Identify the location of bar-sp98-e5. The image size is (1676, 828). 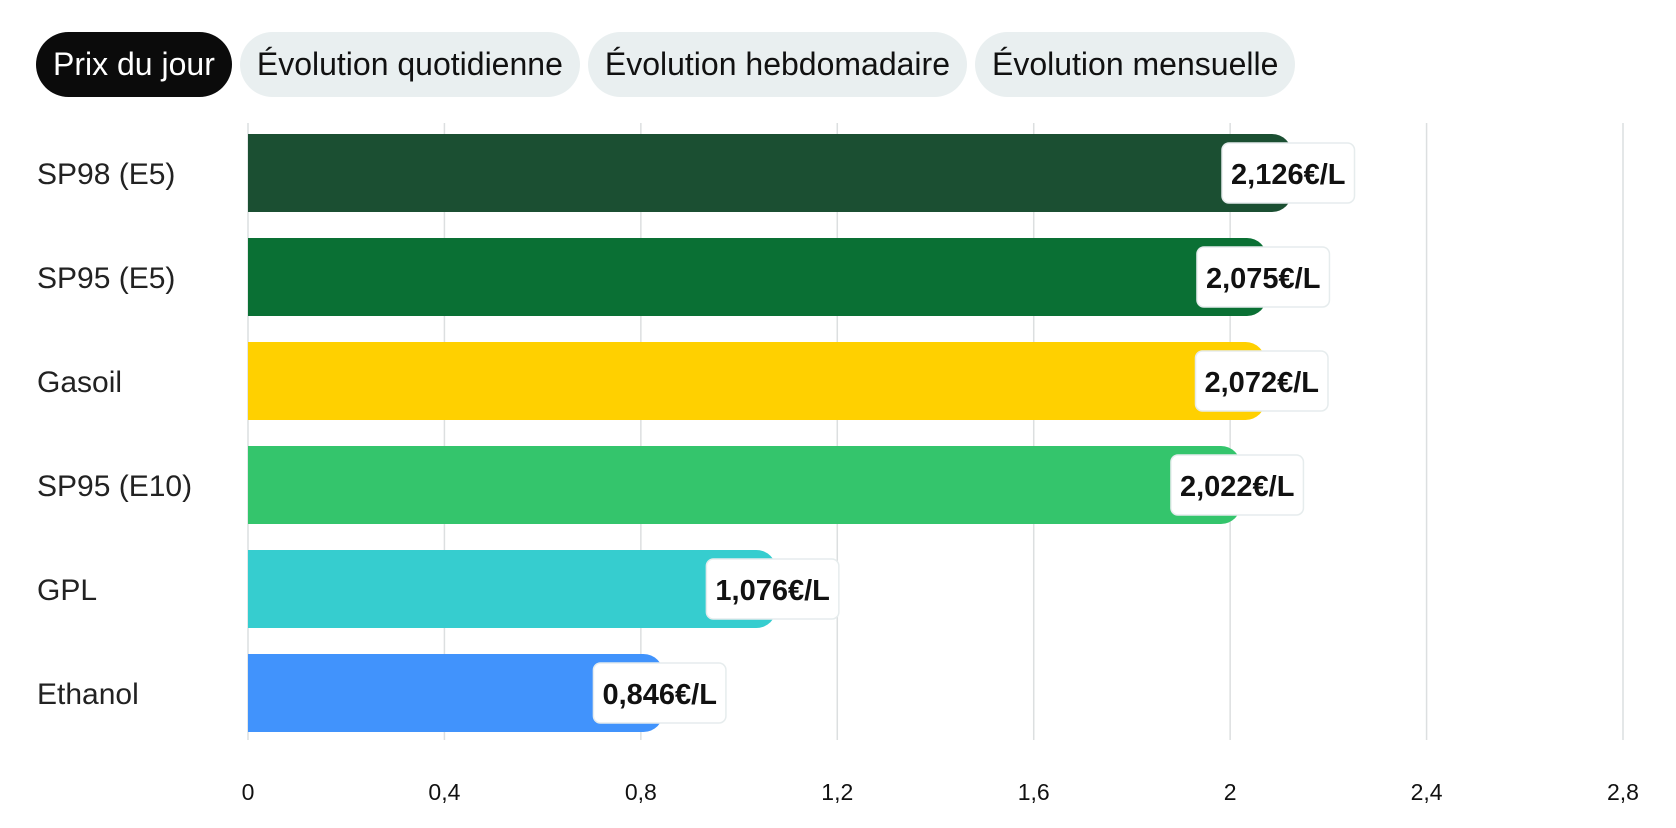
(770, 173).